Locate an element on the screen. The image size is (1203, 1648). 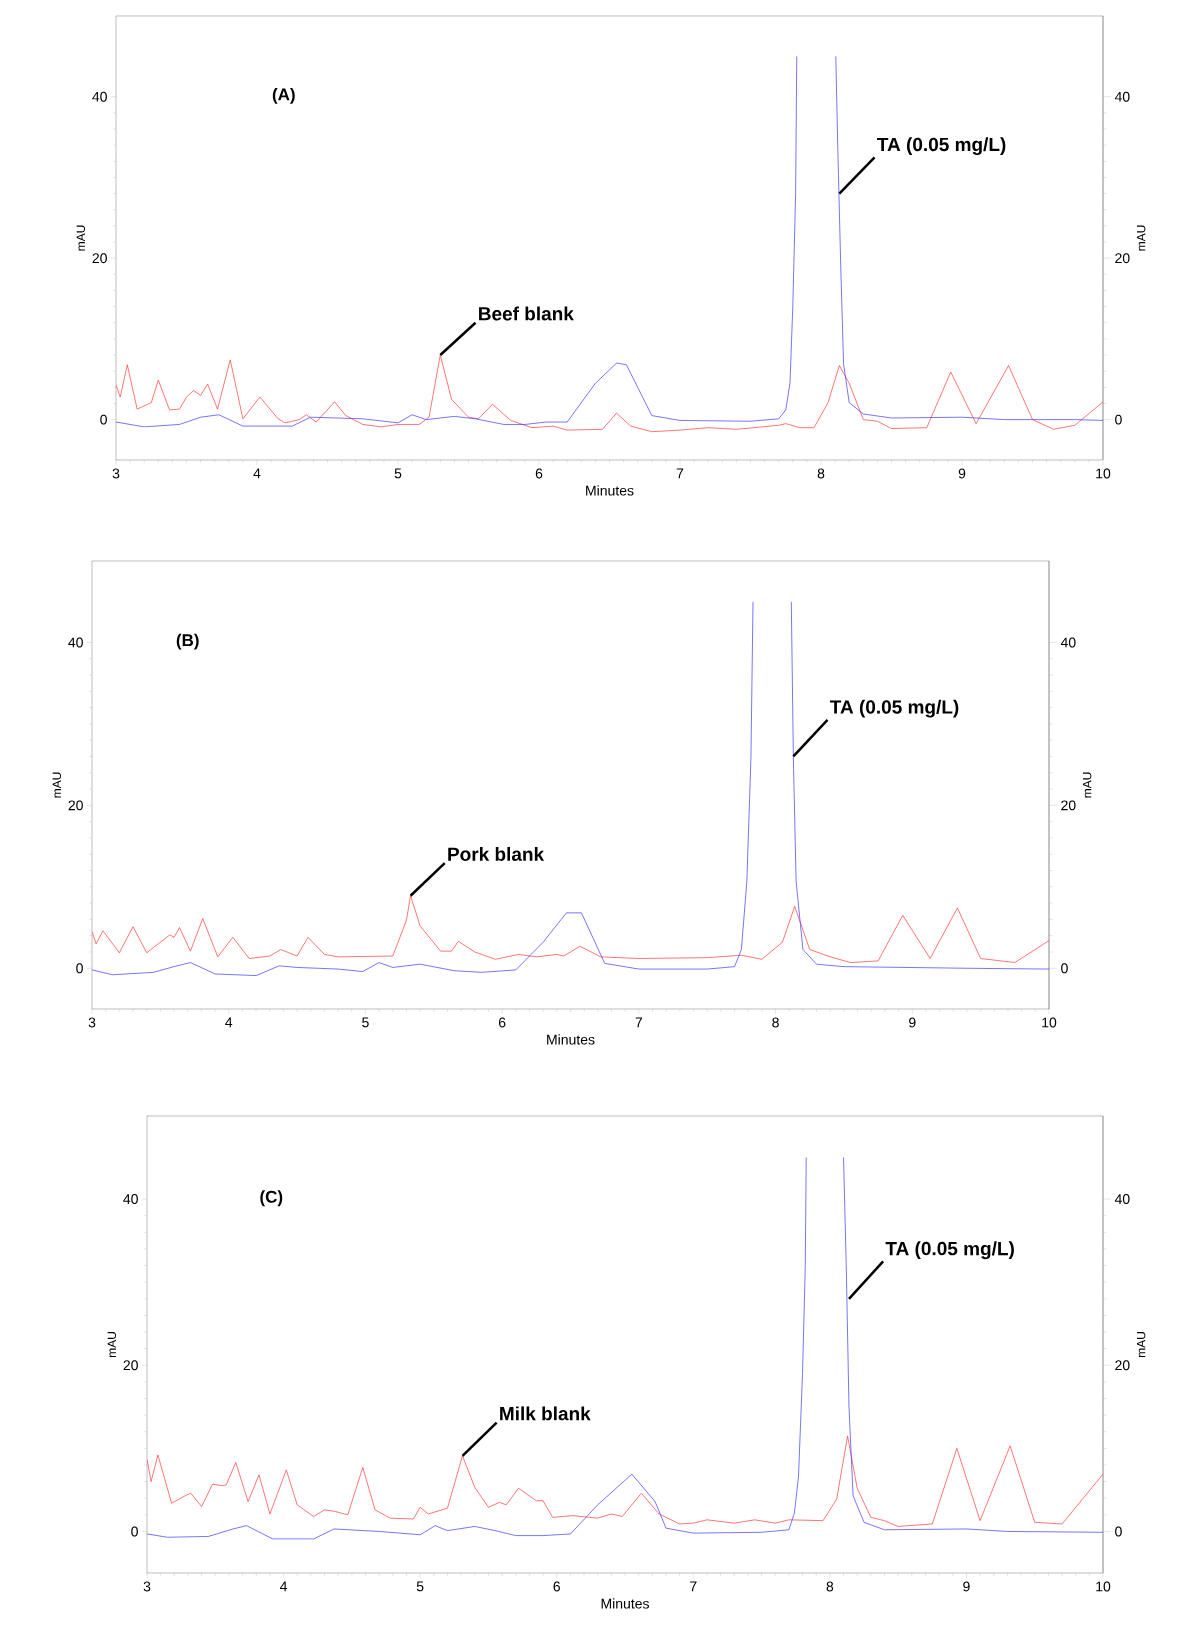
annotation: (C) is located at coordinates (271, 1198).